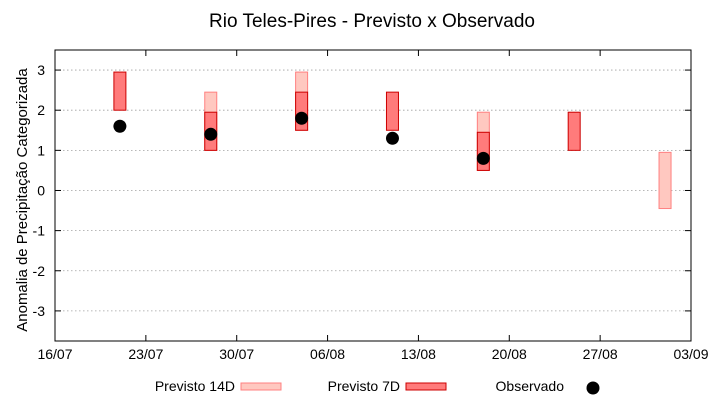  What do you see at coordinates (41, 150) in the screenshot?
I see `y-tick-label: 1` at bounding box center [41, 150].